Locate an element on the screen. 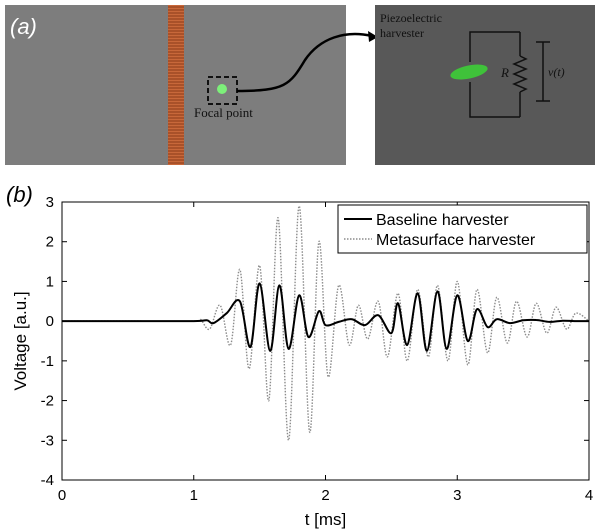 The image size is (600, 529). focal-point-label: Focal point is located at coordinates (223, 112).